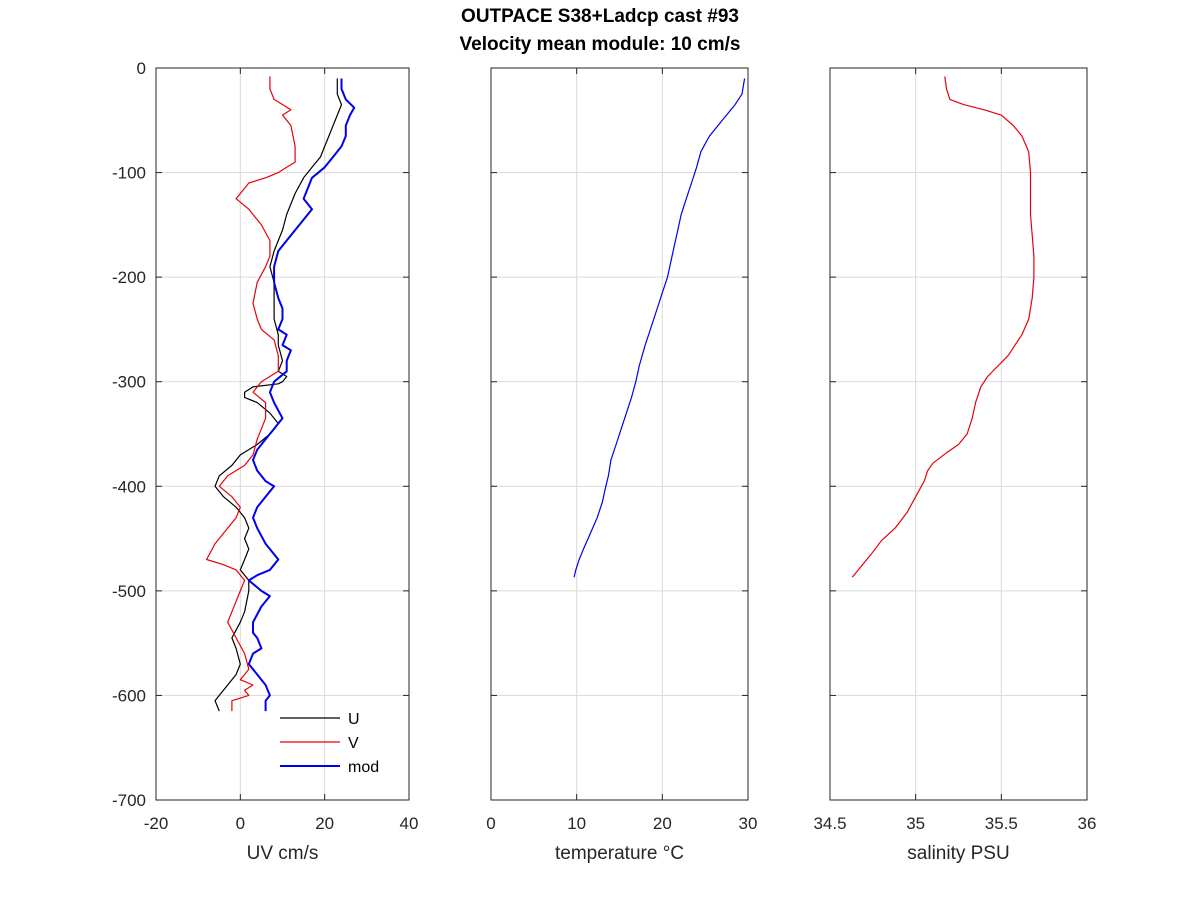 The height and width of the screenshot is (900, 1200). What do you see at coordinates (619, 853) in the screenshot?
I see `x-axis-label: temperature °C` at bounding box center [619, 853].